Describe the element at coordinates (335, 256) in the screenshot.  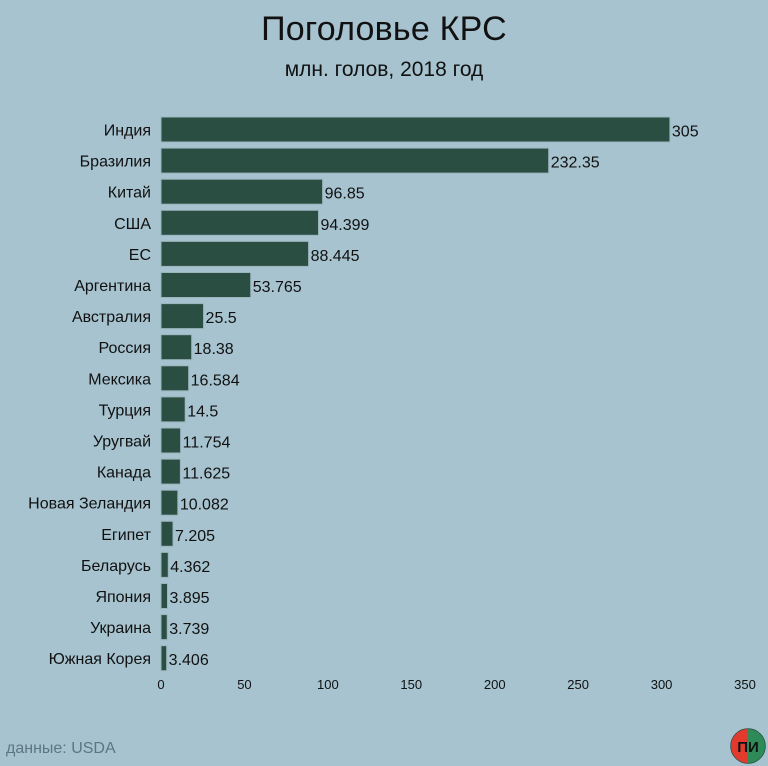
I see `value-label: 88.445` at that location.